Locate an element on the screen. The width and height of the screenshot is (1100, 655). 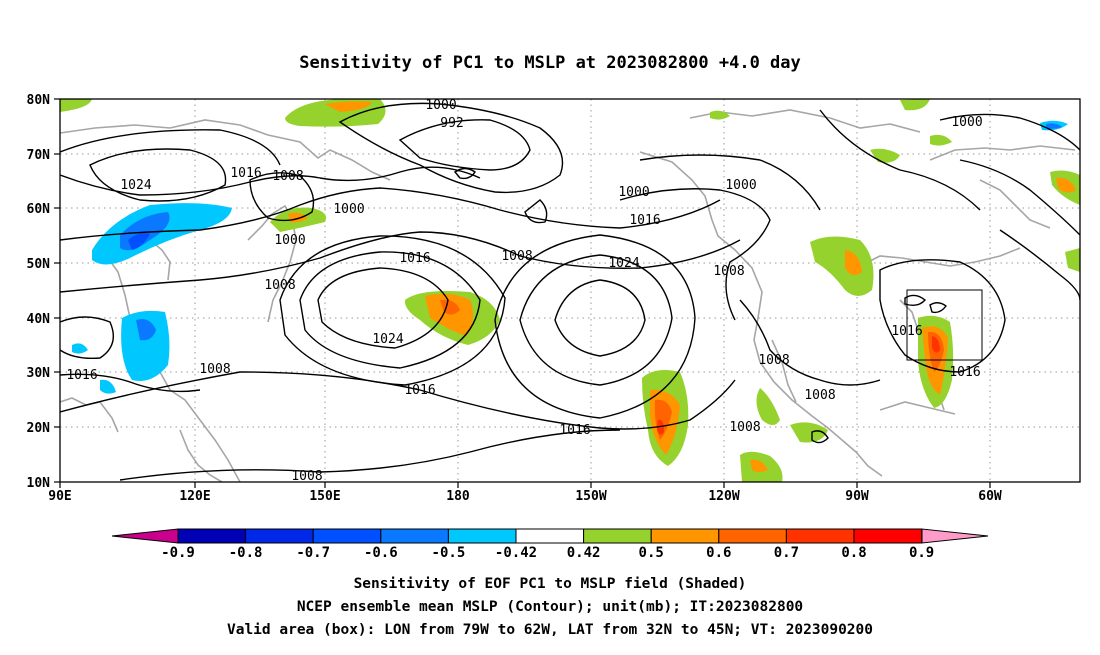
colorbar-tick-label: 0.8 is located at coordinates (853, 553).